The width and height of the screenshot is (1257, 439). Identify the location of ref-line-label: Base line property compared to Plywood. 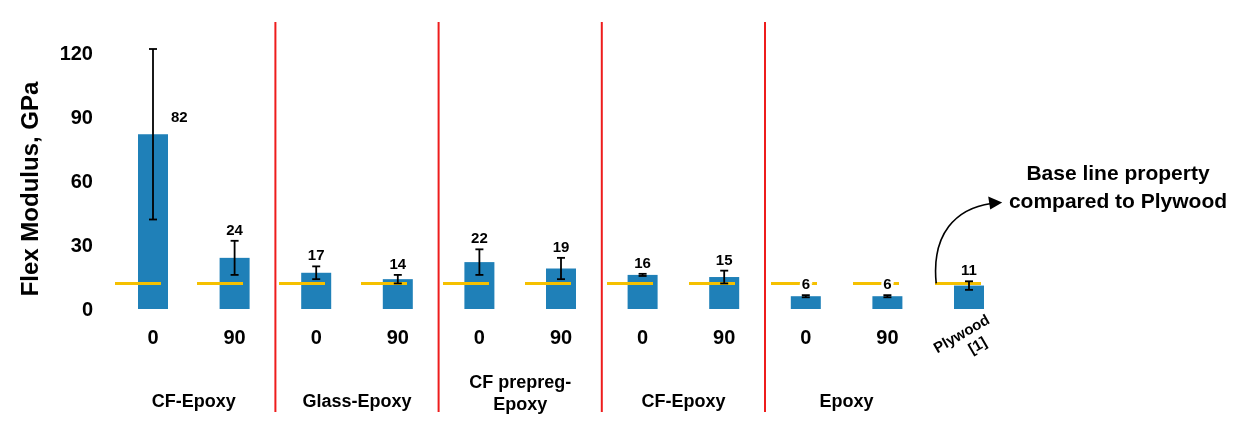
(1118, 187).